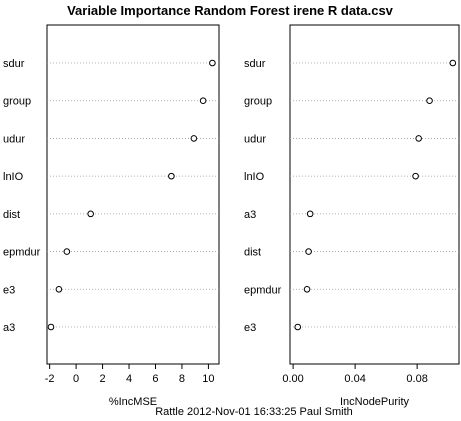 Image resolution: width=461 pixels, height=421 pixels. What do you see at coordinates (208, 379) in the screenshot?
I see `tick-label: 10` at bounding box center [208, 379].